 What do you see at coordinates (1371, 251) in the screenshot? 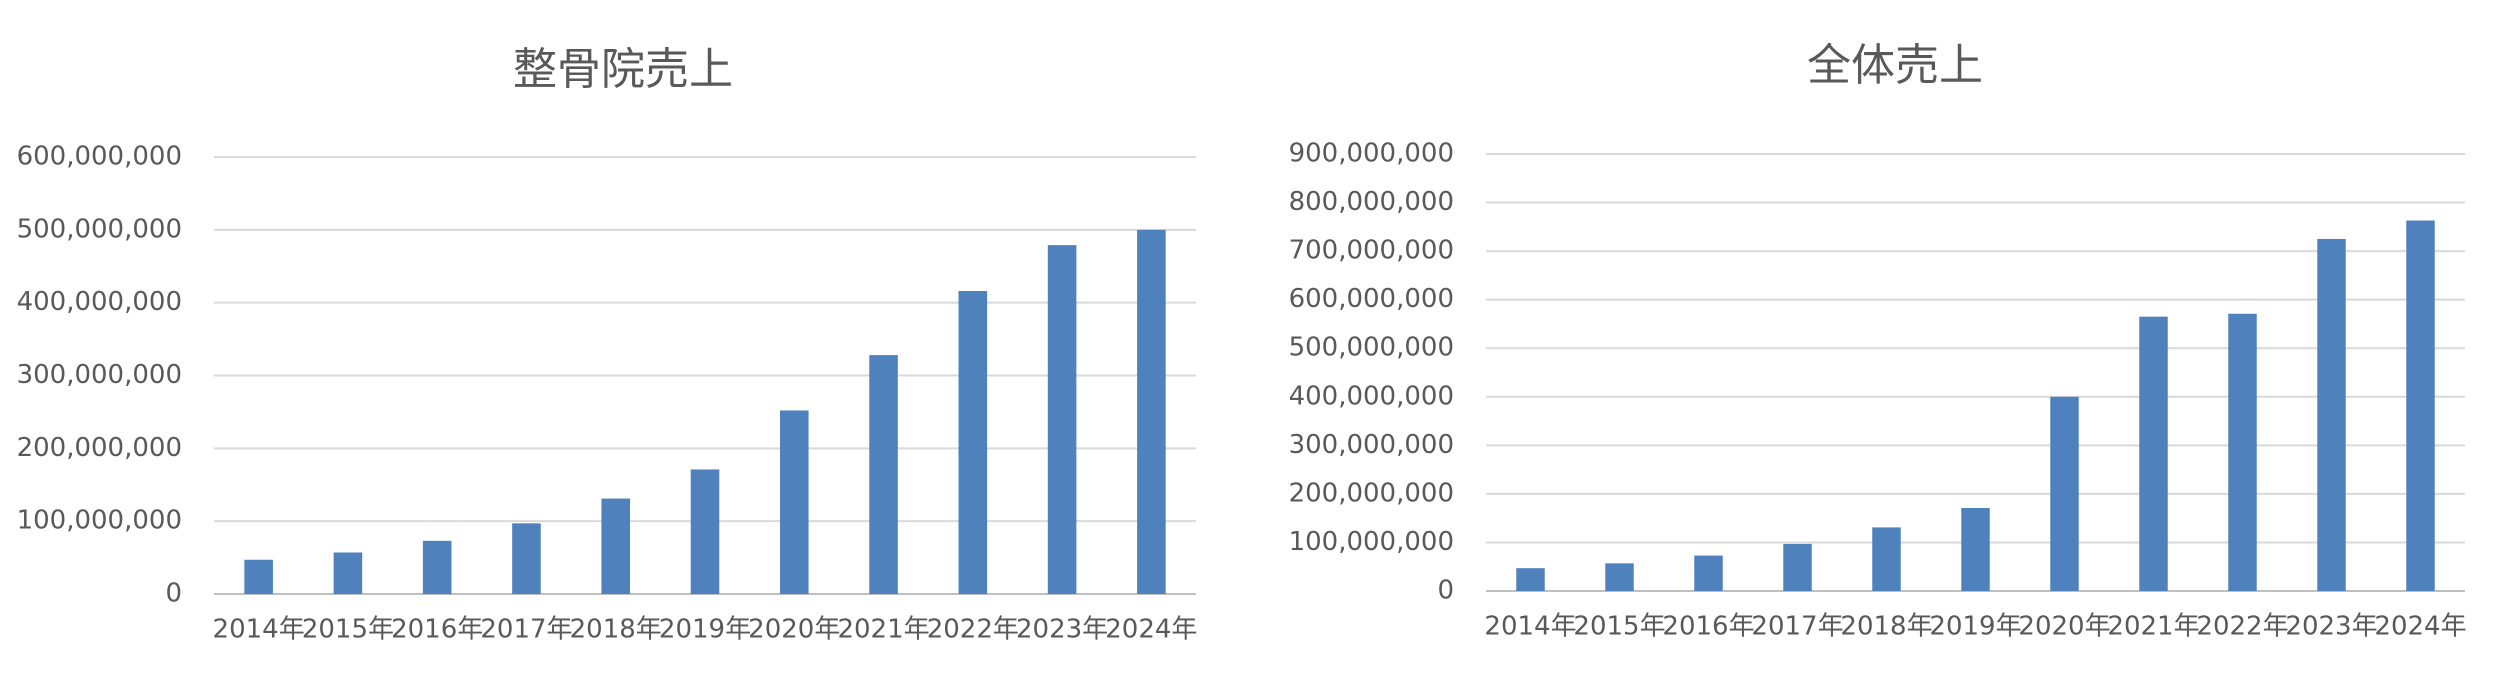
I see `y-tick-label: 700,000,000` at bounding box center [1371, 251].